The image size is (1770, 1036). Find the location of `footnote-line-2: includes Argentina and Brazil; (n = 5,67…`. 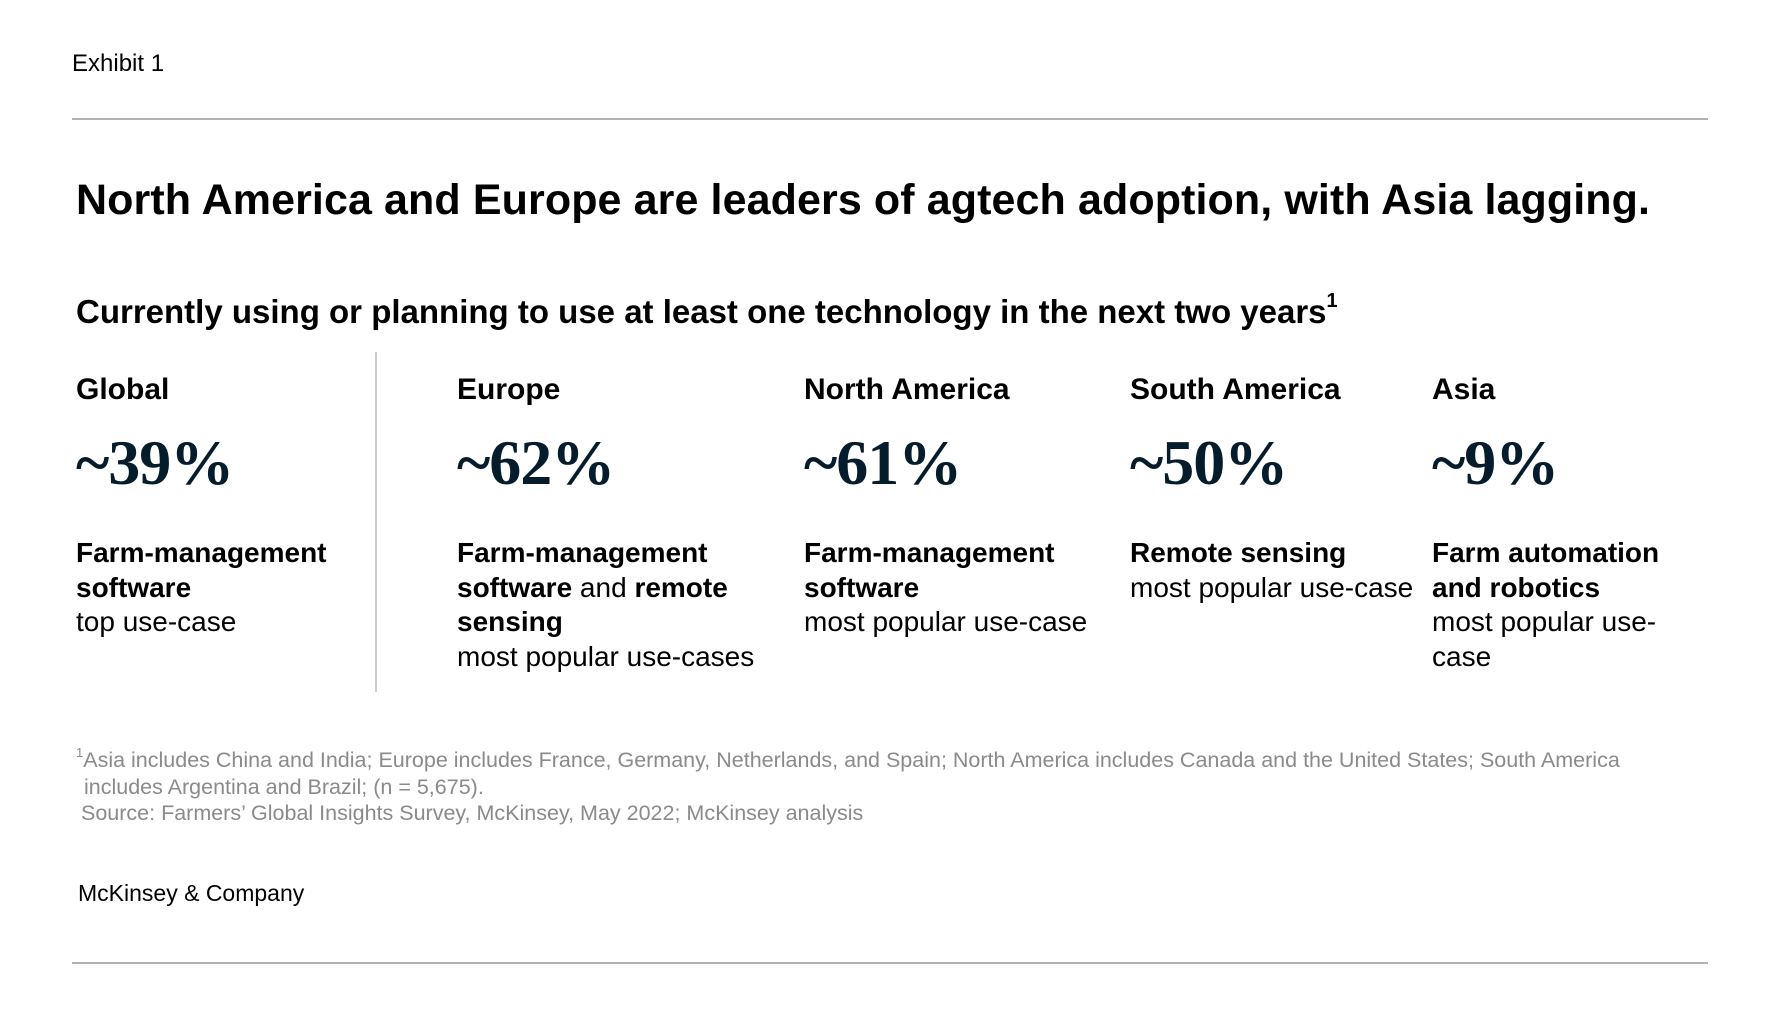

footnote-line-2: includes Argentina and Brazil; (n = 5,67… is located at coordinates (284, 786).